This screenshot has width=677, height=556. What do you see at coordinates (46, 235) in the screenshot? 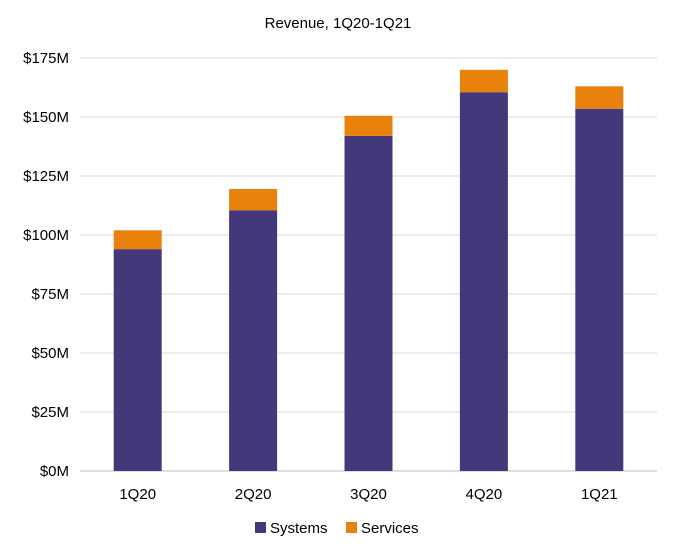
I see `y-tick-label: $100M` at bounding box center [46, 235].